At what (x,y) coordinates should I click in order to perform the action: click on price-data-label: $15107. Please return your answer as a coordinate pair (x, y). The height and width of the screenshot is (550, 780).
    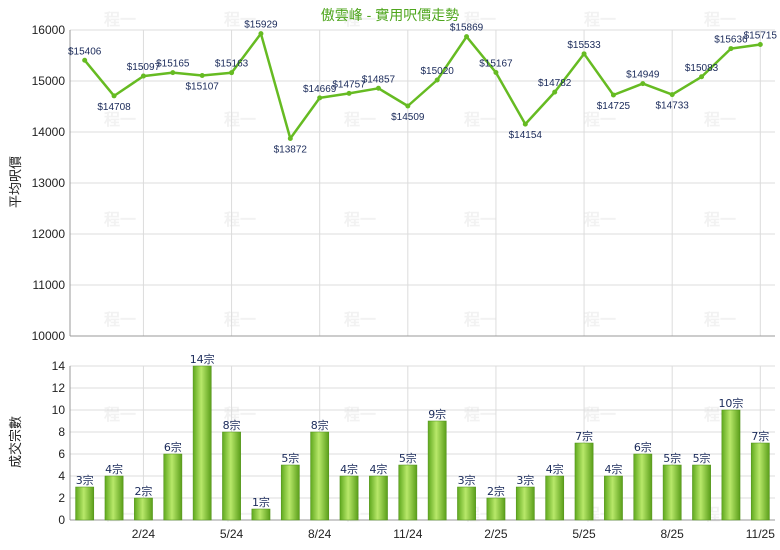
    Looking at the image, I should click on (203, 87).